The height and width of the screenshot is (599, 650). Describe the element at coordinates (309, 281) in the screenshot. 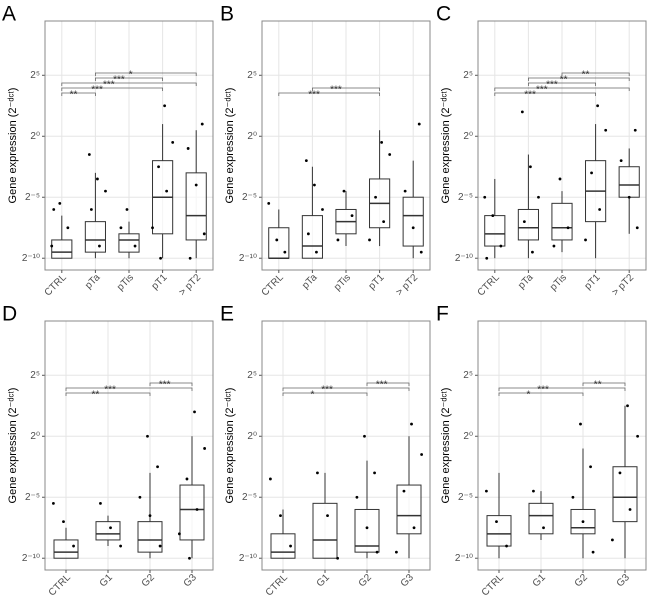

I see `x-tick-label: pTa` at that location.